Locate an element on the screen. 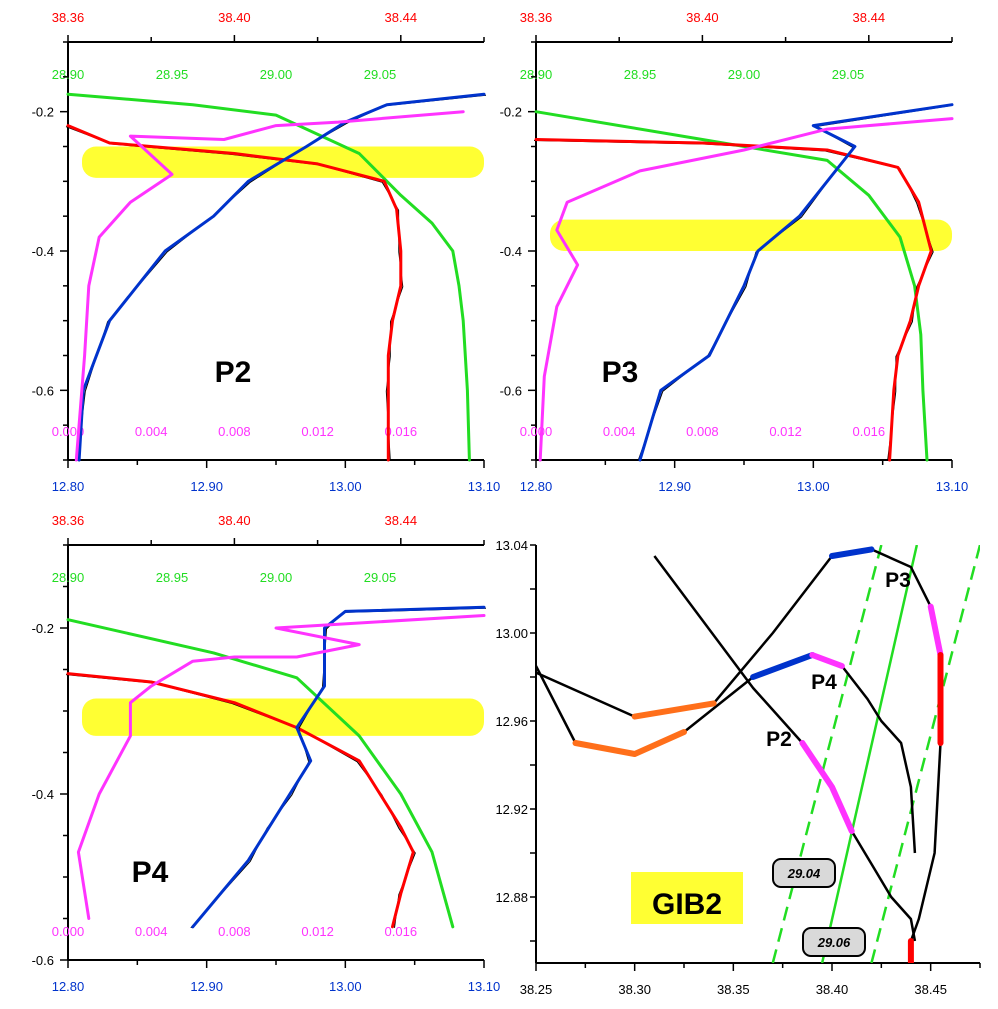 The width and height of the screenshot is (998, 1009). ts-x-tick-label: 38.40 is located at coordinates (832, 989).